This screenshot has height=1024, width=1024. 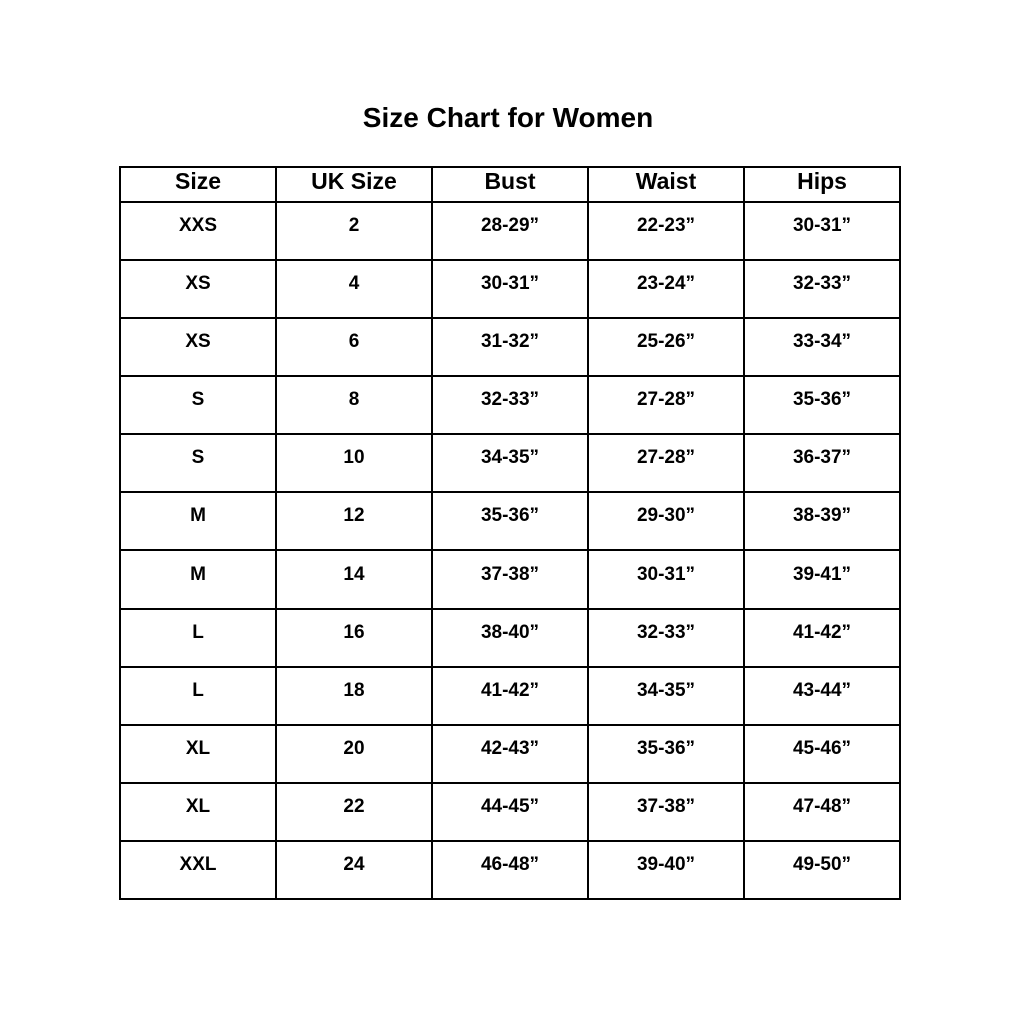 I want to click on page-title: Size Chart for Women, so click(x=508, y=117).